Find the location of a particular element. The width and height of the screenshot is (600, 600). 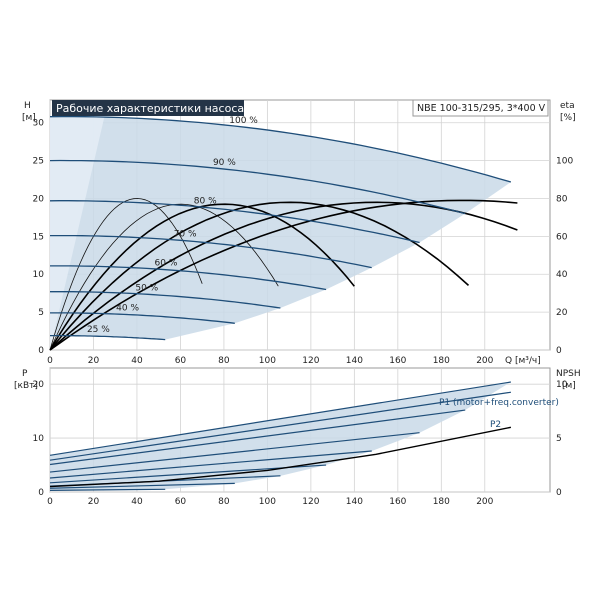

eta-tick-label: 20 is located at coordinates (562, 313).